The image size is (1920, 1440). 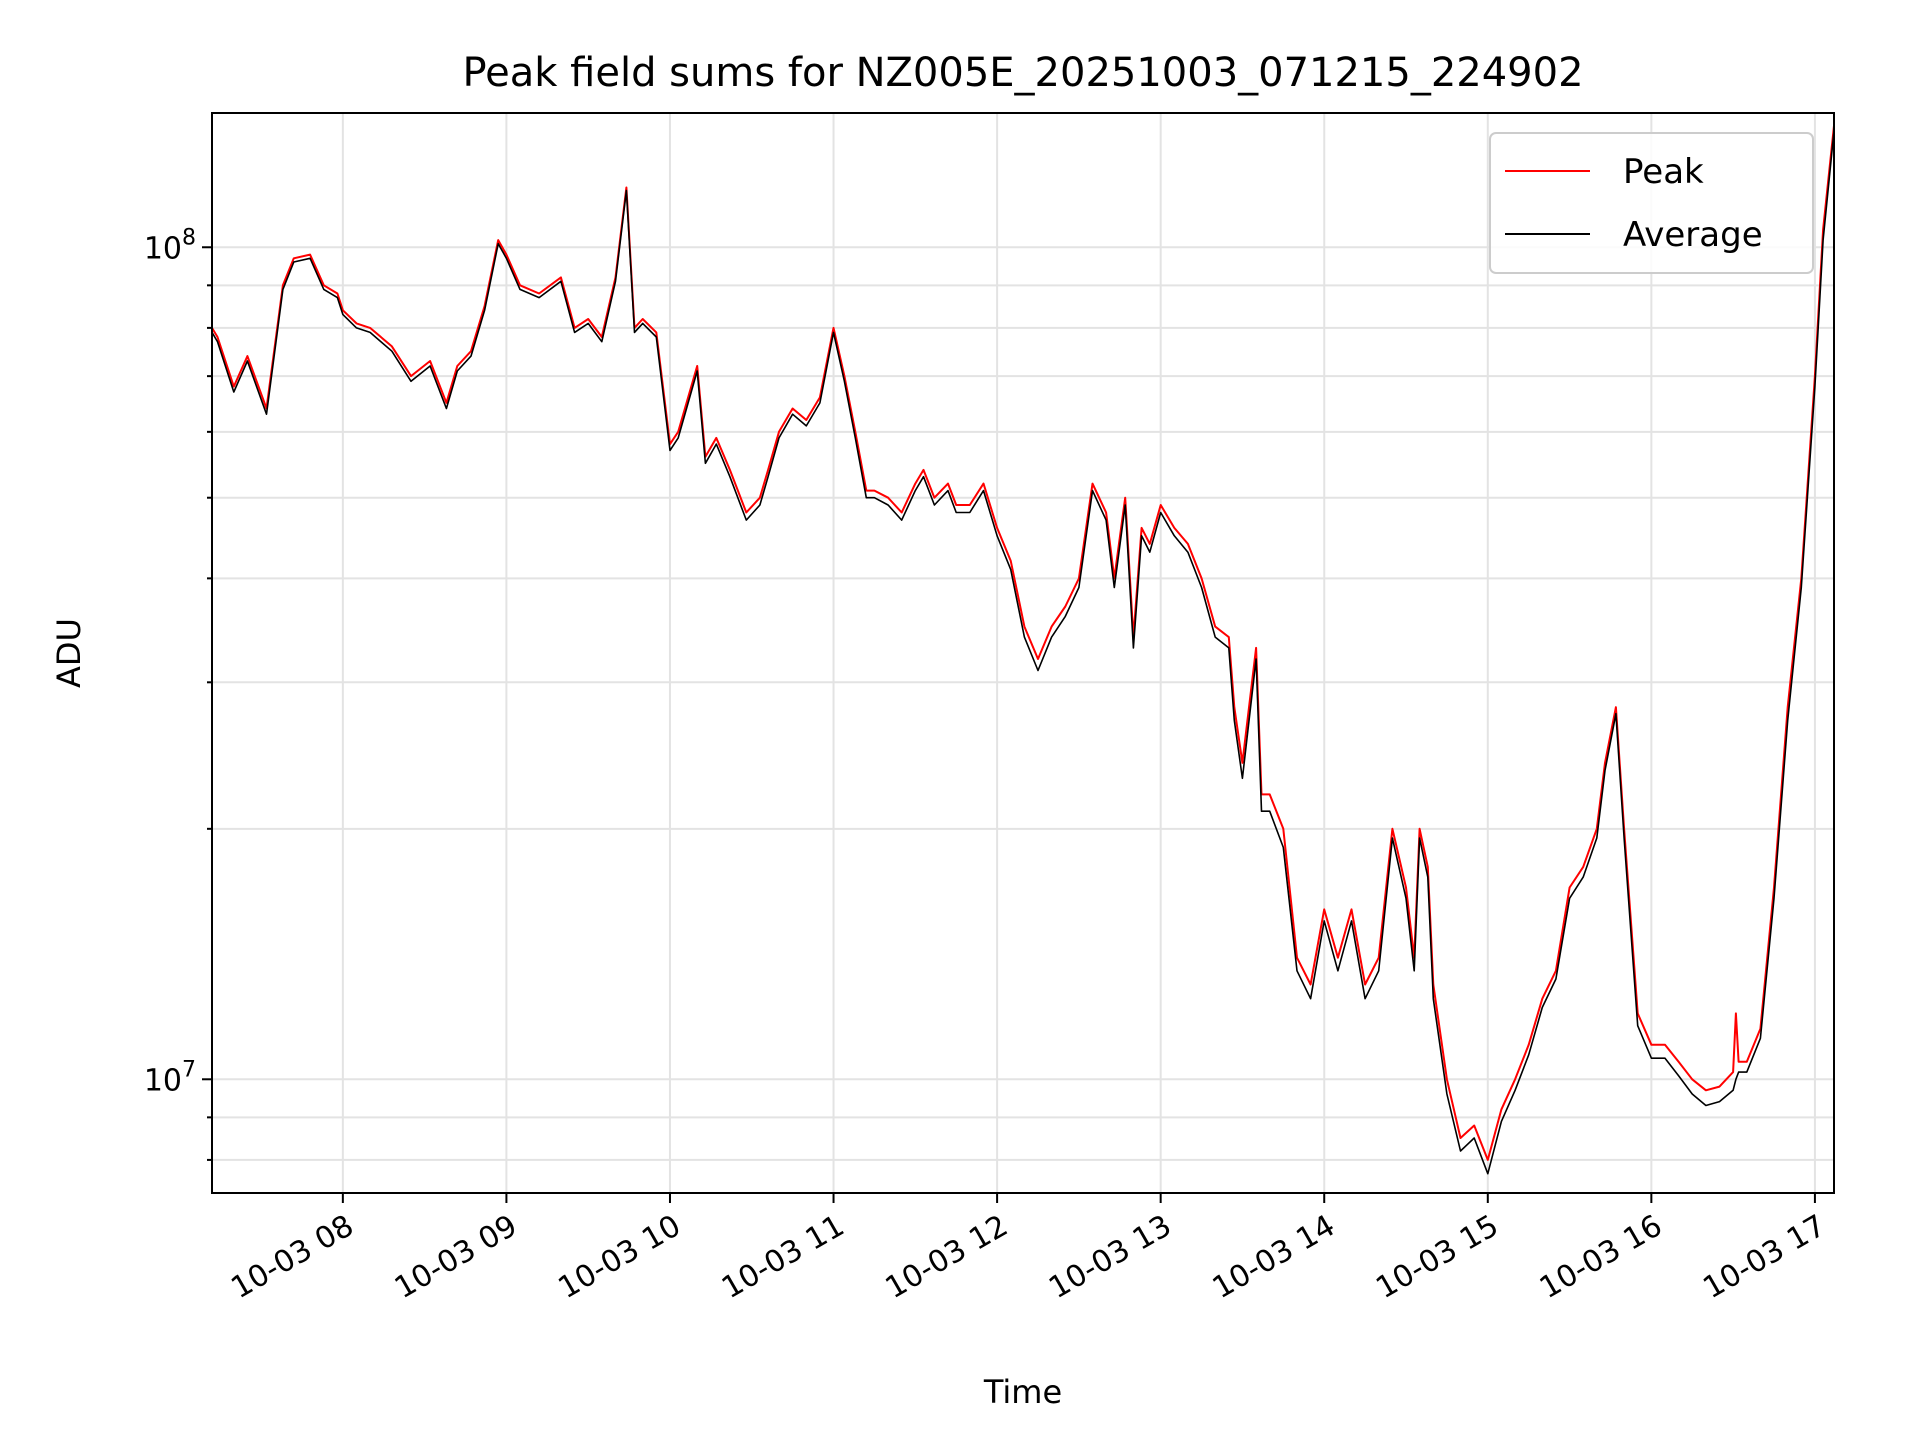 What do you see at coordinates (1693, 235) in the screenshot?
I see `legend-average-label: Average` at bounding box center [1693, 235].